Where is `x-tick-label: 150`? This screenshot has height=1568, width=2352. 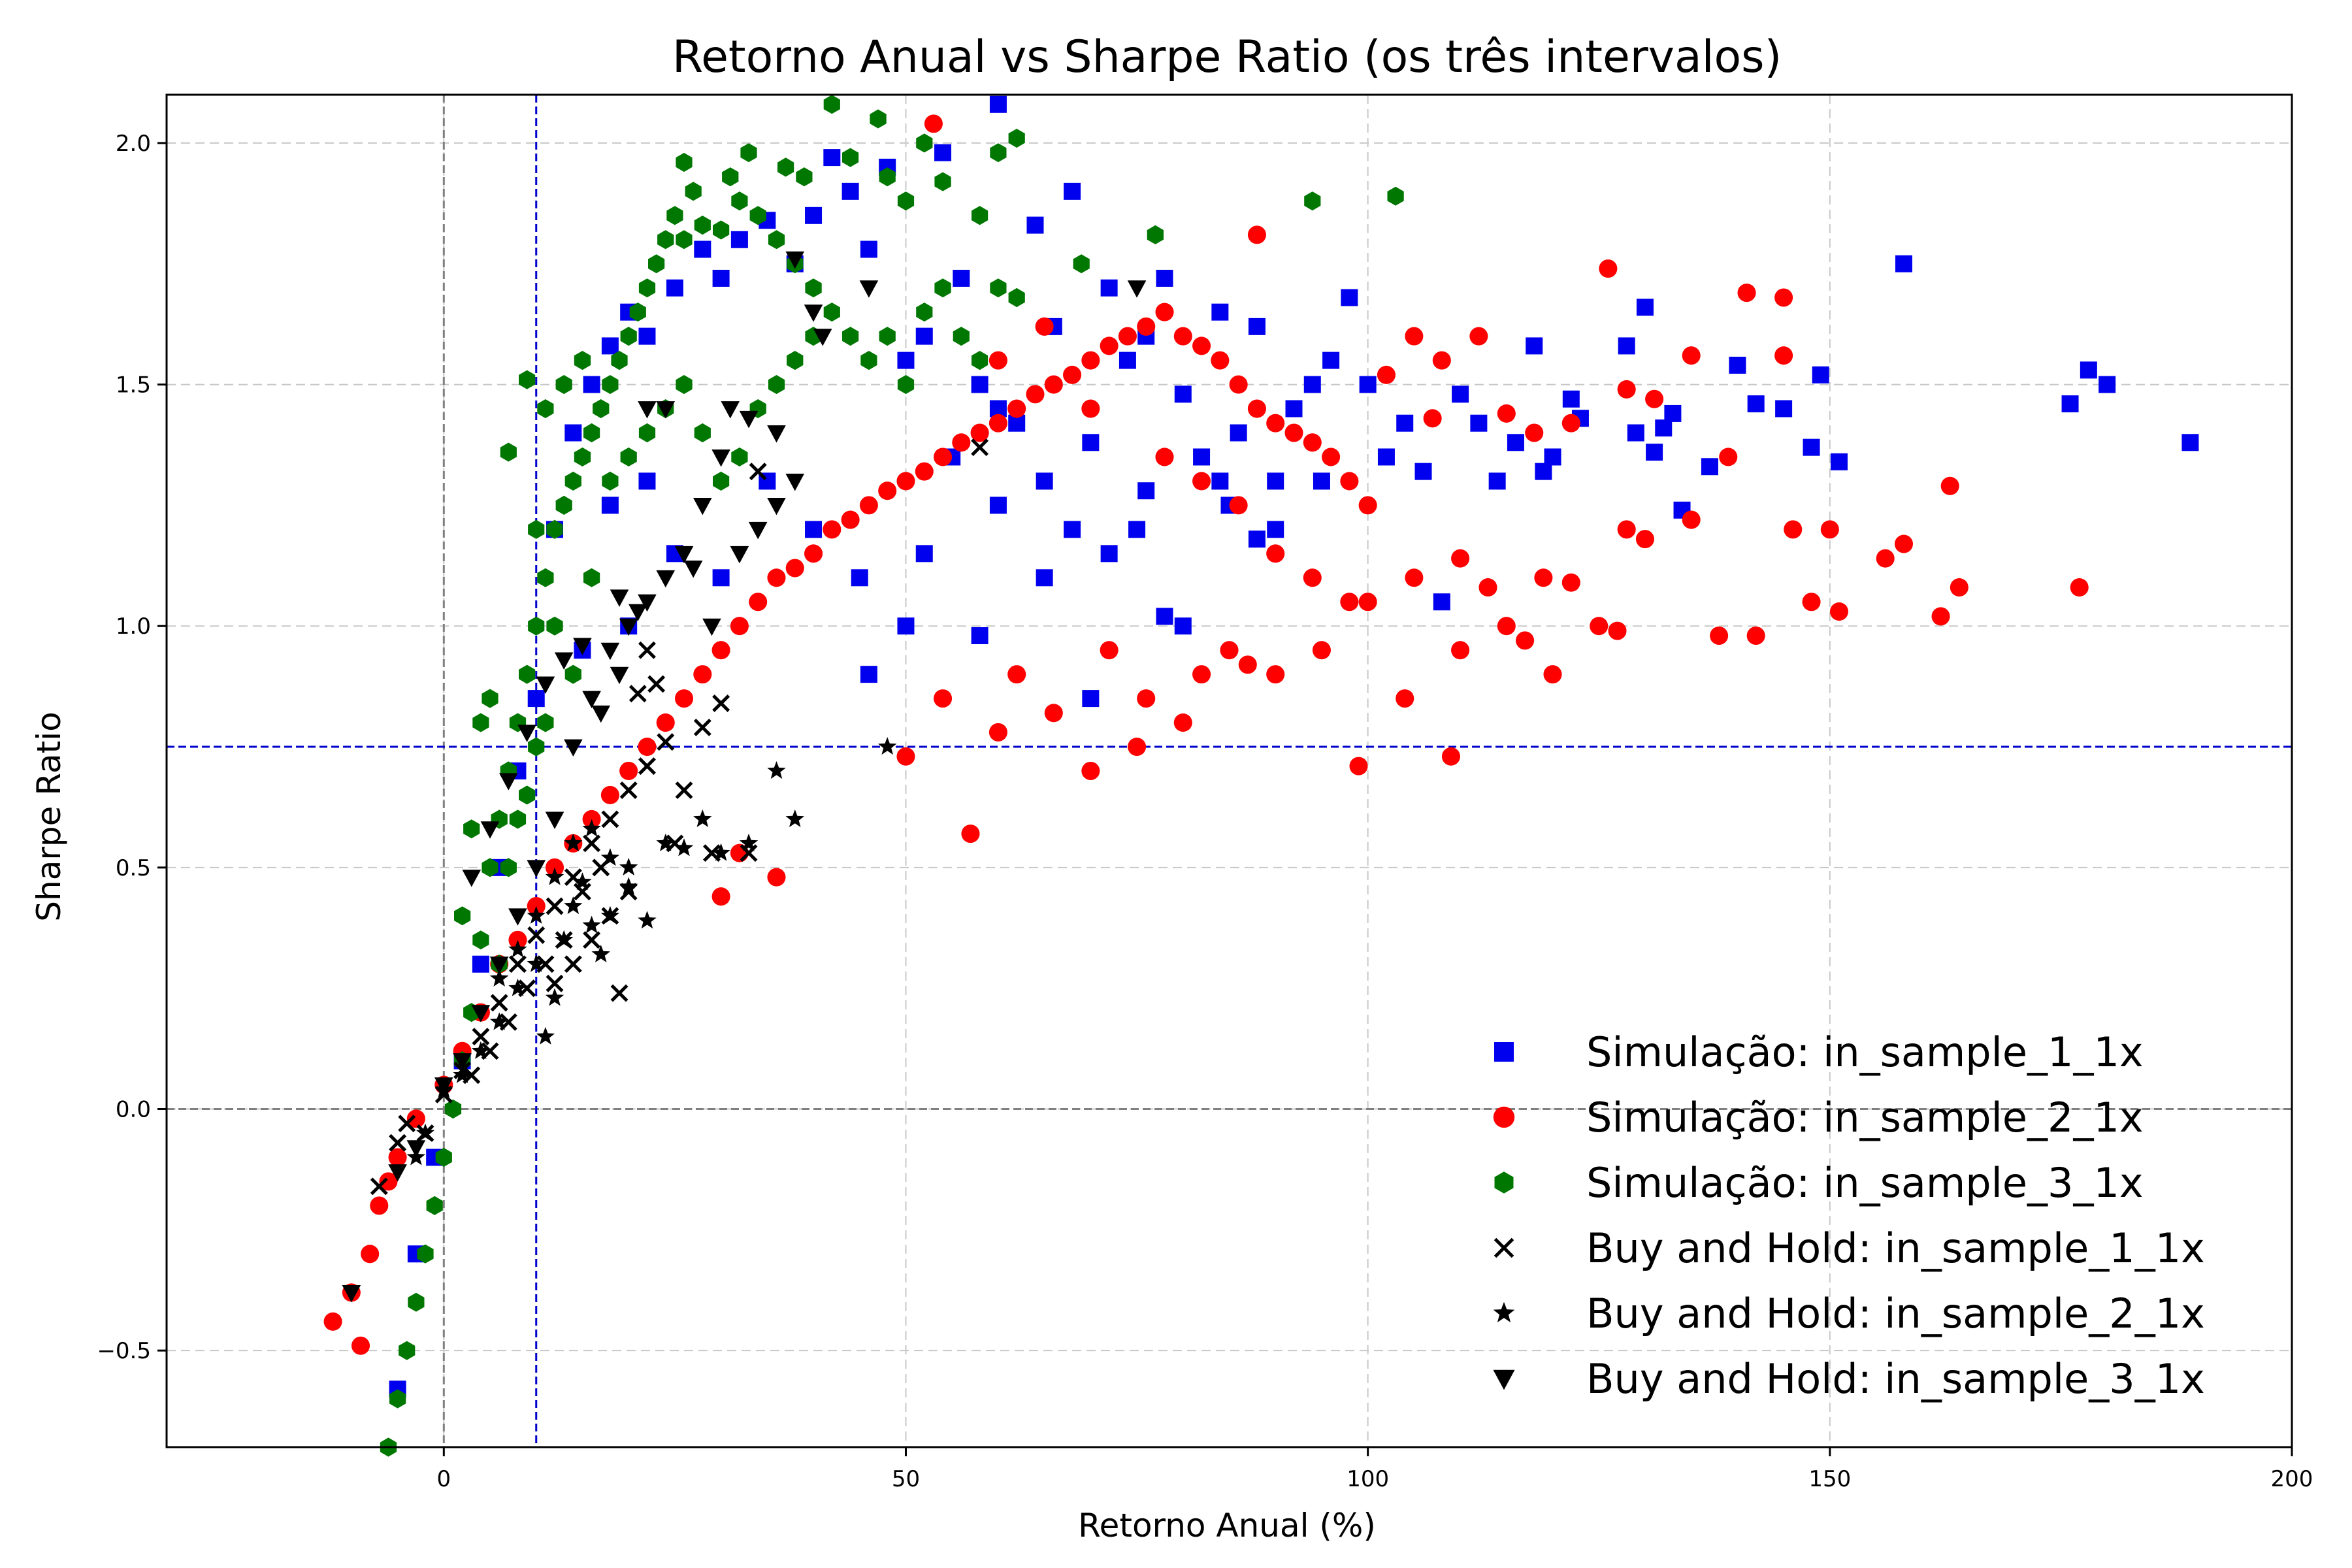 x-tick-label: 150 is located at coordinates (1829, 1479).